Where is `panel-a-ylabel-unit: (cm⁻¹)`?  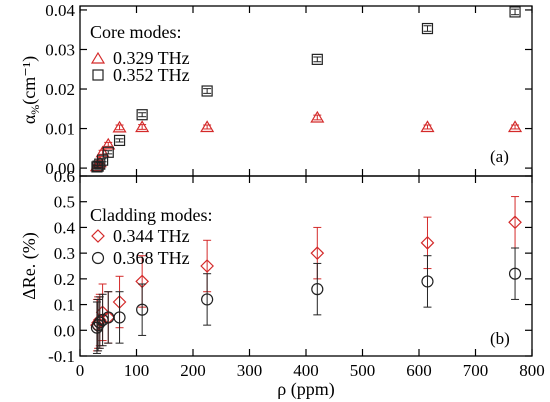 panel-a-ylabel-unit: (cm⁻¹) is located at coordinates (29, 80).